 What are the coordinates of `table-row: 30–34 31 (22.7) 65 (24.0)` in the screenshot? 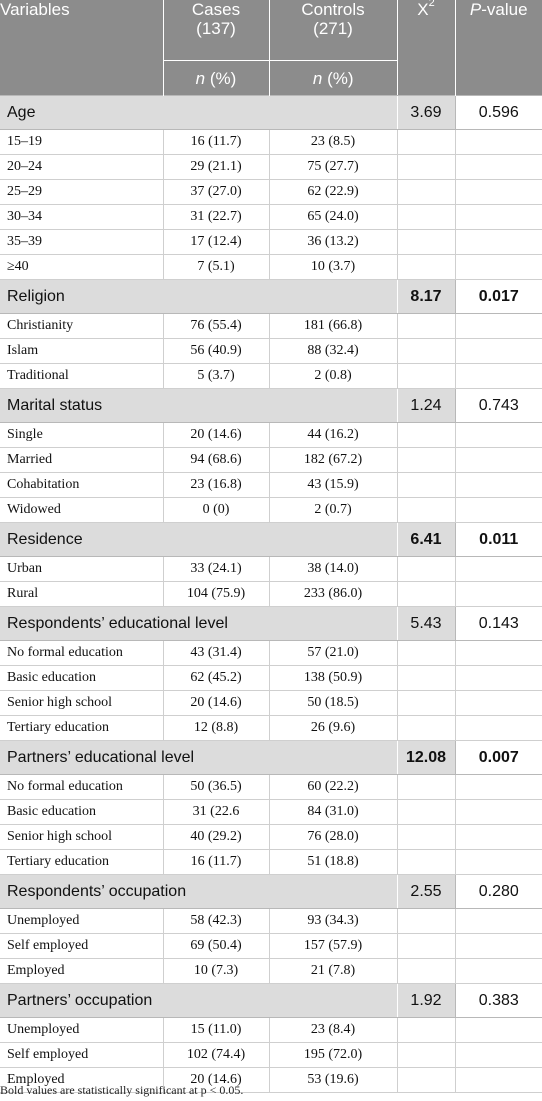 It's located at (271, 217).